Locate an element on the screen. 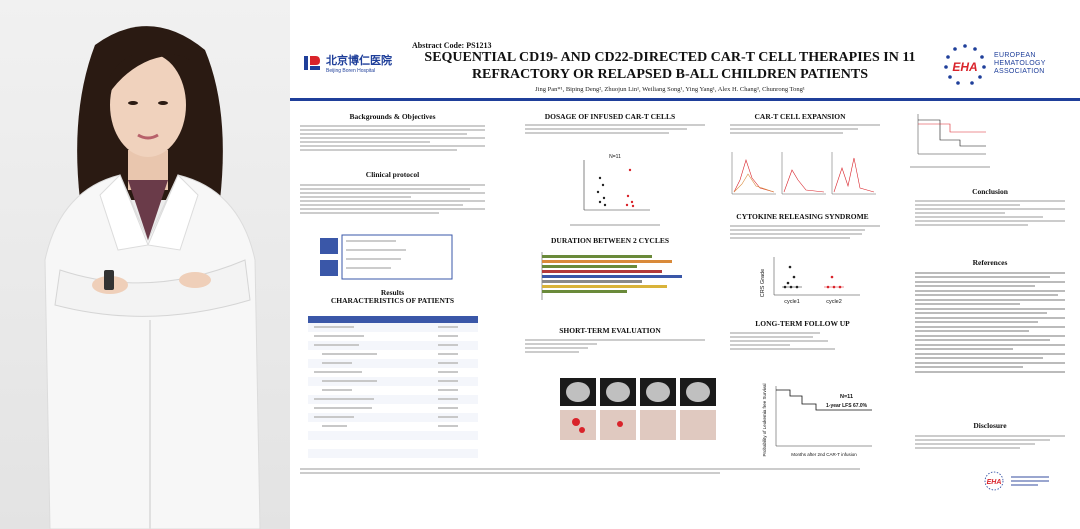 This screenshot has width=1080, height=529. footer-eha-icon: EHA is located at coordinates (994, 481).